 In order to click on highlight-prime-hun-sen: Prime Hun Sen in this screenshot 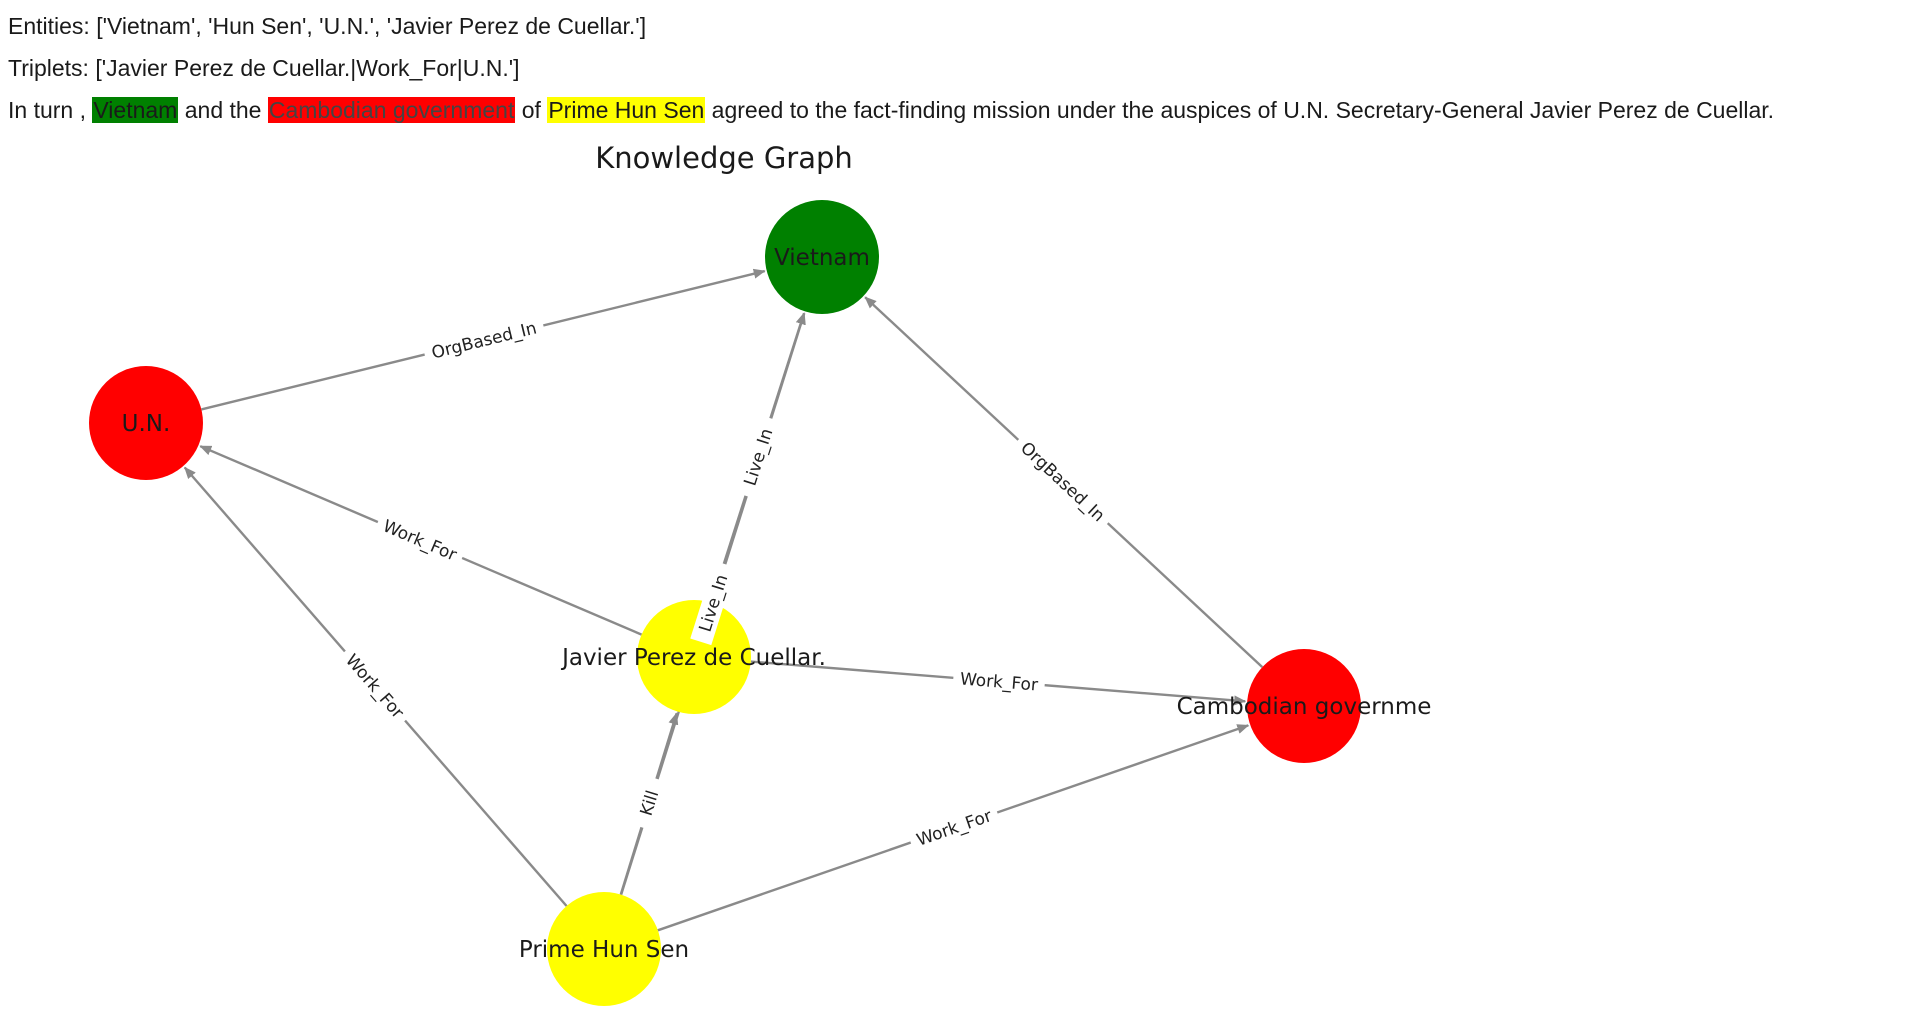, I will do `click(626, 110)`.